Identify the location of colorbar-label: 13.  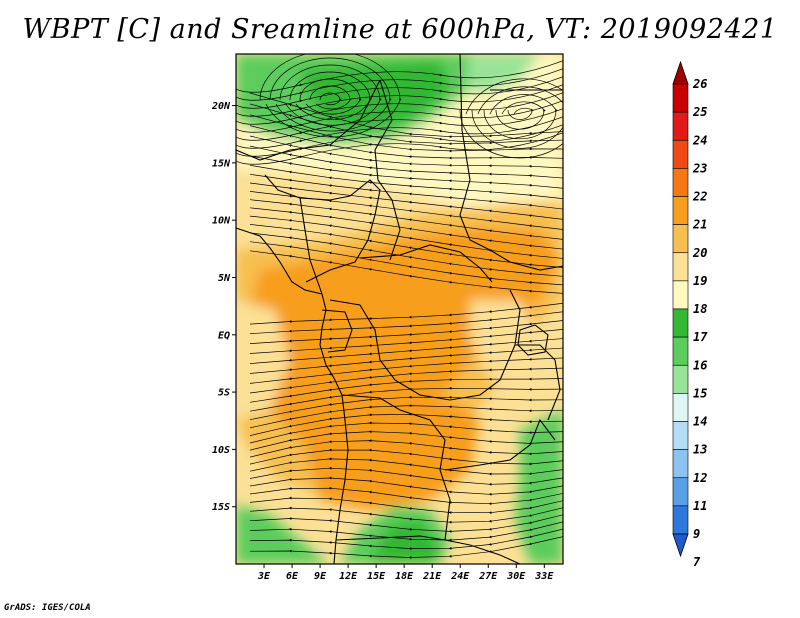
(700, 450).